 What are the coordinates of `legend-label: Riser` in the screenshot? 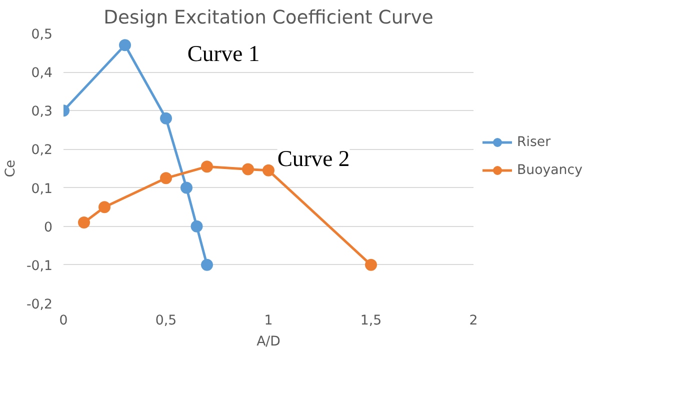 It's located at (534, 142).